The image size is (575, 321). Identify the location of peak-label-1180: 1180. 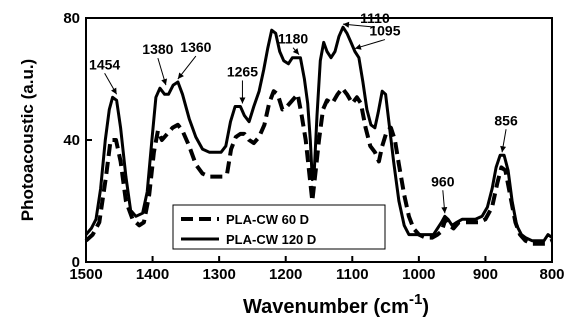
(293, 39).